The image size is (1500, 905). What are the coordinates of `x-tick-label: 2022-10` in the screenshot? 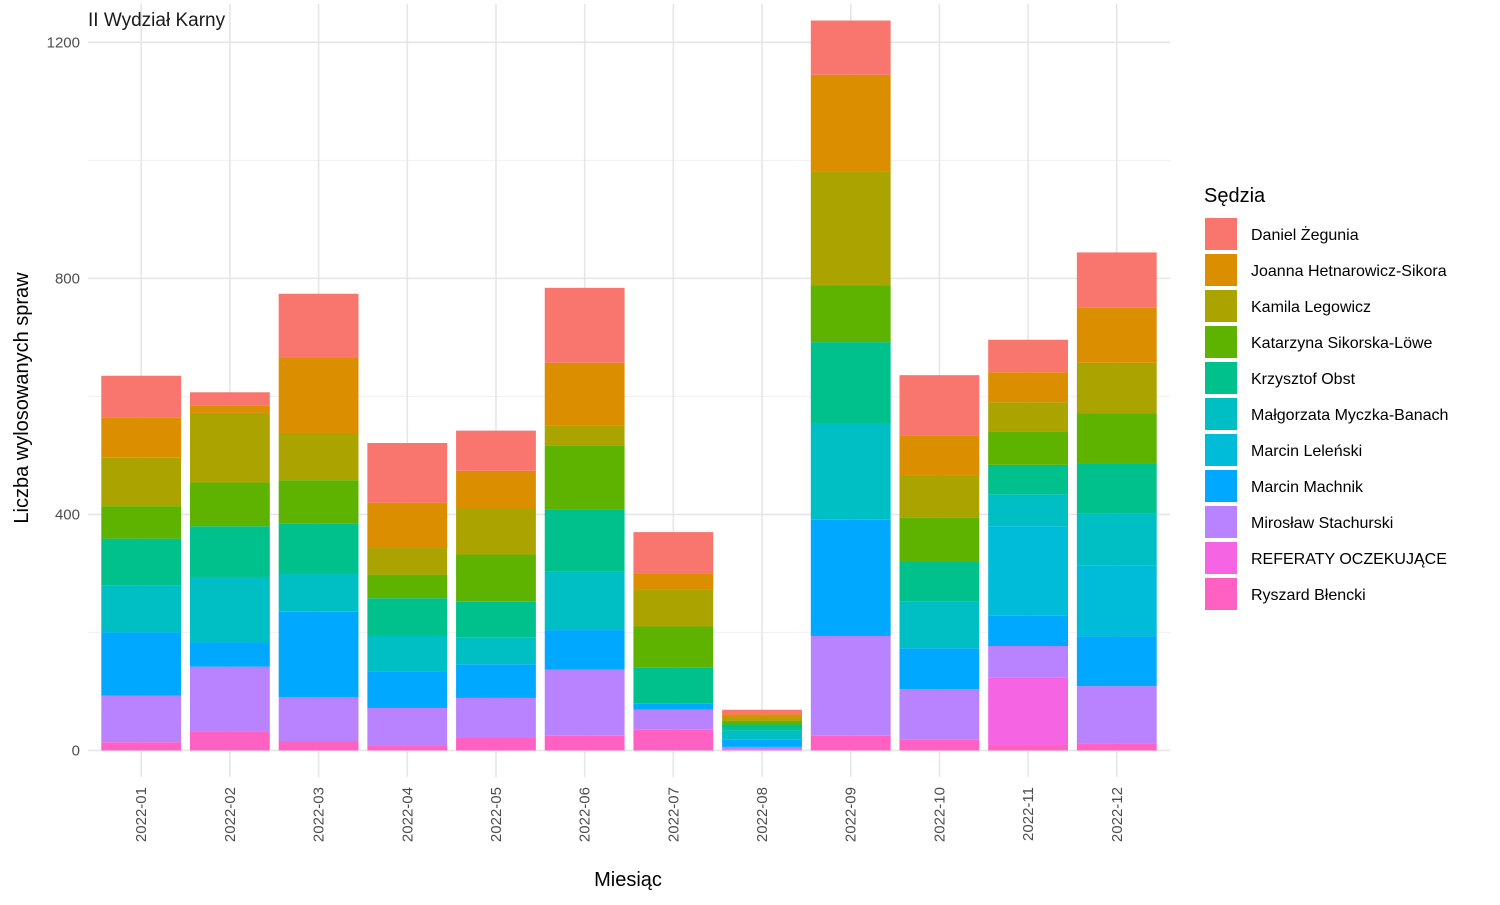 It's located at (939, 814).